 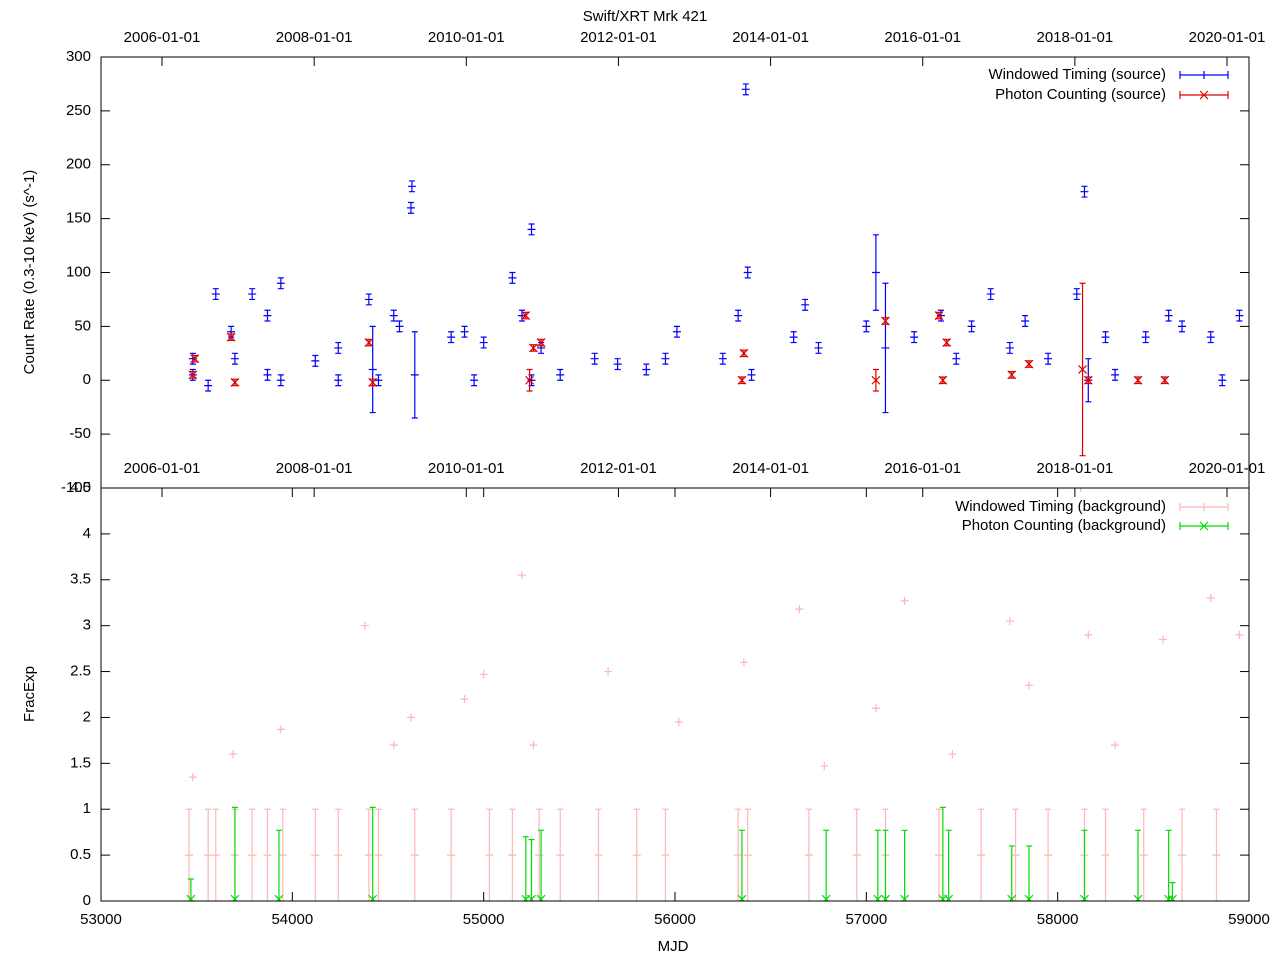 What do you see at coordinates (675, 919) in the screenshot?
I see `x-tick-label: 56000` at bounding box center [675, 919].